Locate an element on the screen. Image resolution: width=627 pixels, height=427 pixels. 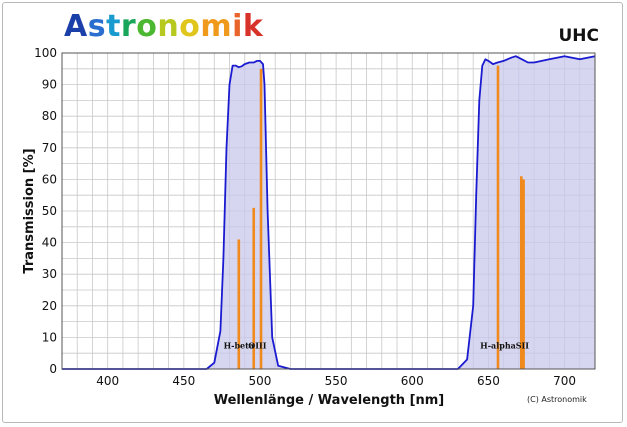
y-axis-ticks: 0 10 20 30 40 50 60 70 80 90 100 is located at coordinates (45, 211).